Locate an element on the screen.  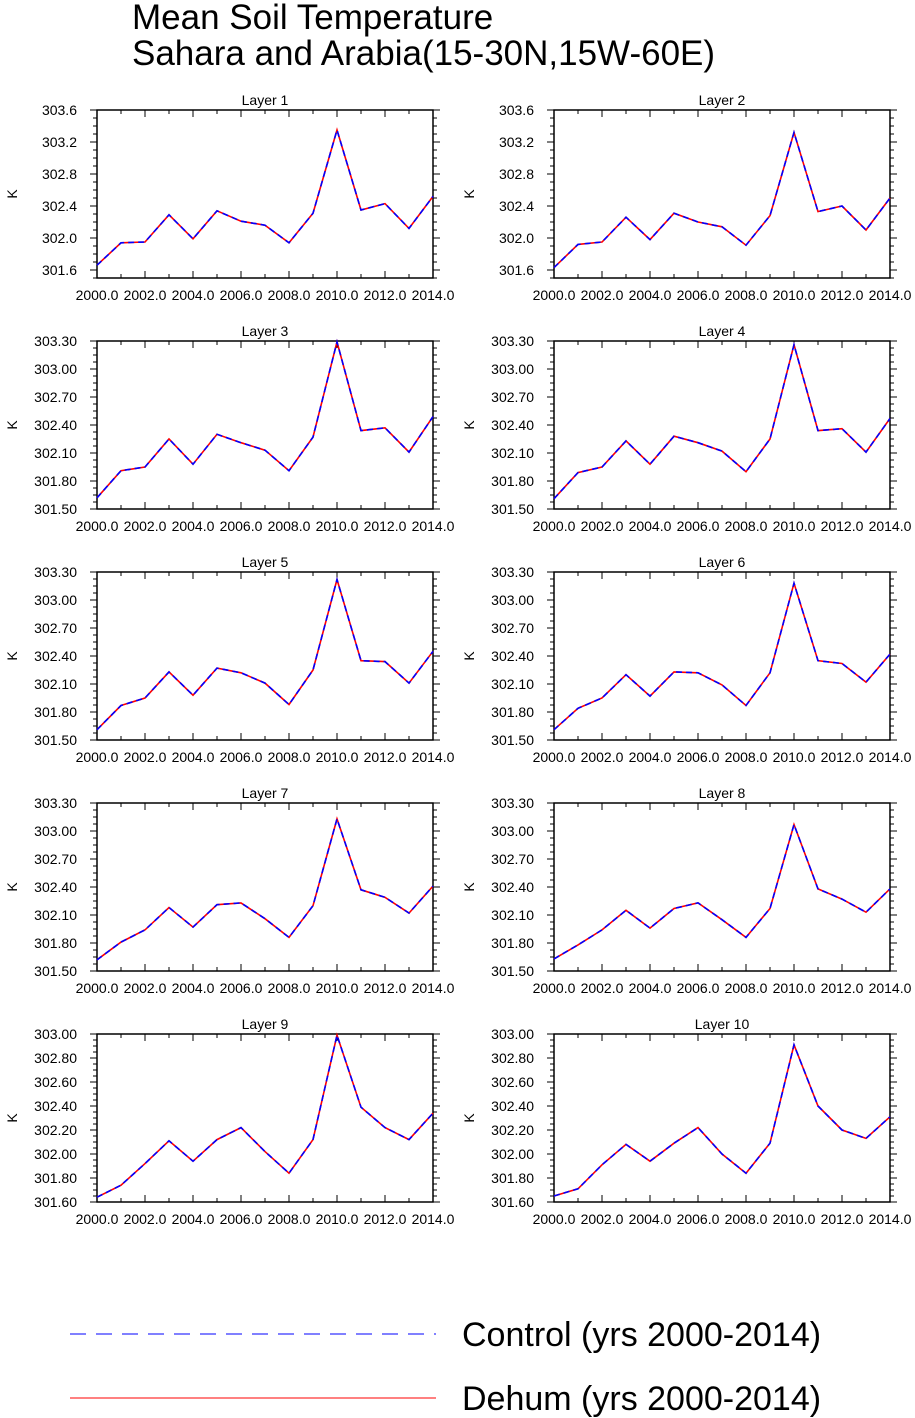
y-tick-label: 301.6 is located at coordinates (59, 270).